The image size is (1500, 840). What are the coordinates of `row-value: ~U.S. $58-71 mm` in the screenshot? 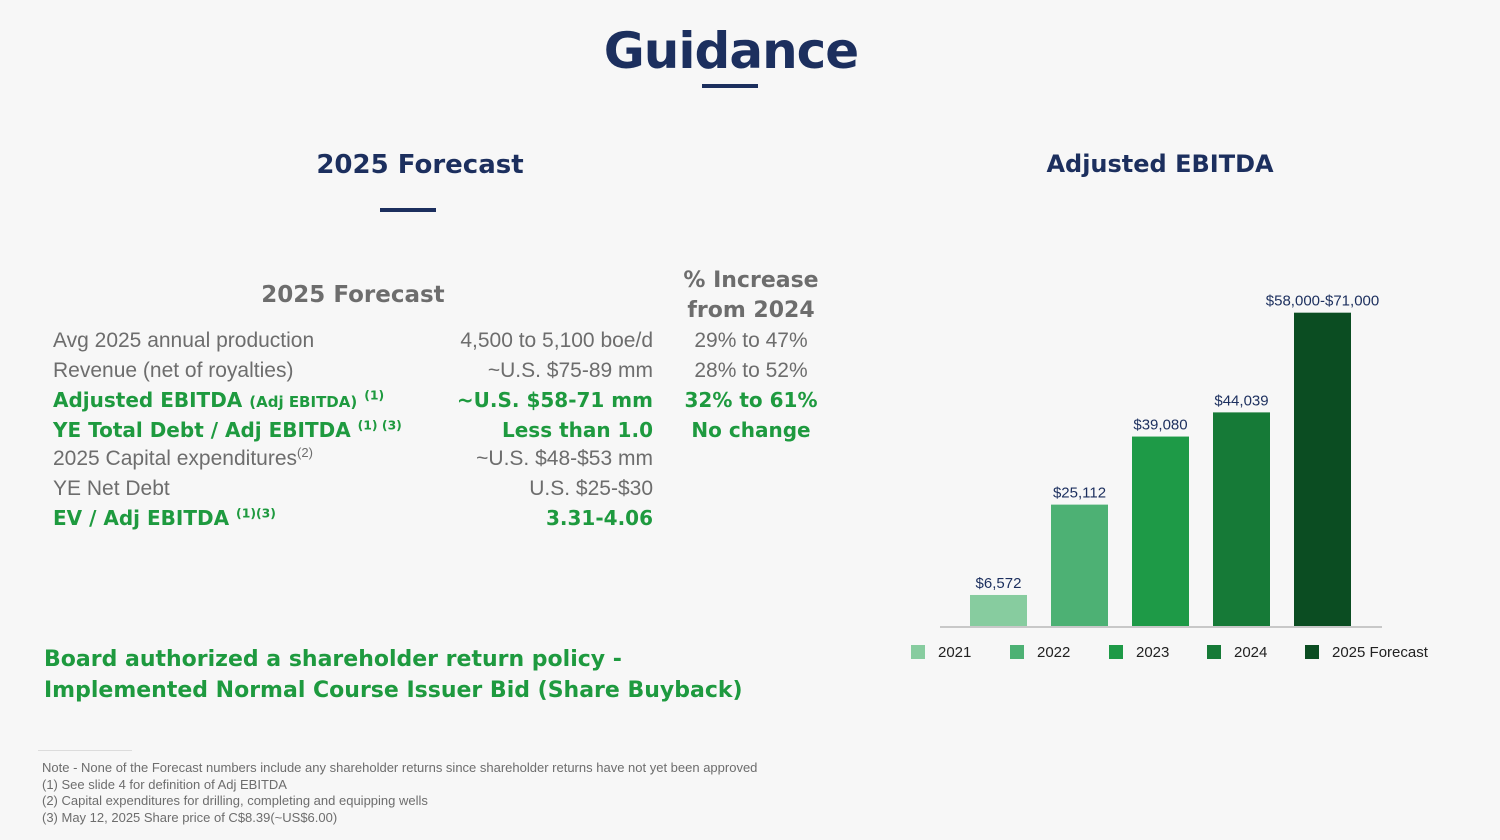 It's located at (554, 400).